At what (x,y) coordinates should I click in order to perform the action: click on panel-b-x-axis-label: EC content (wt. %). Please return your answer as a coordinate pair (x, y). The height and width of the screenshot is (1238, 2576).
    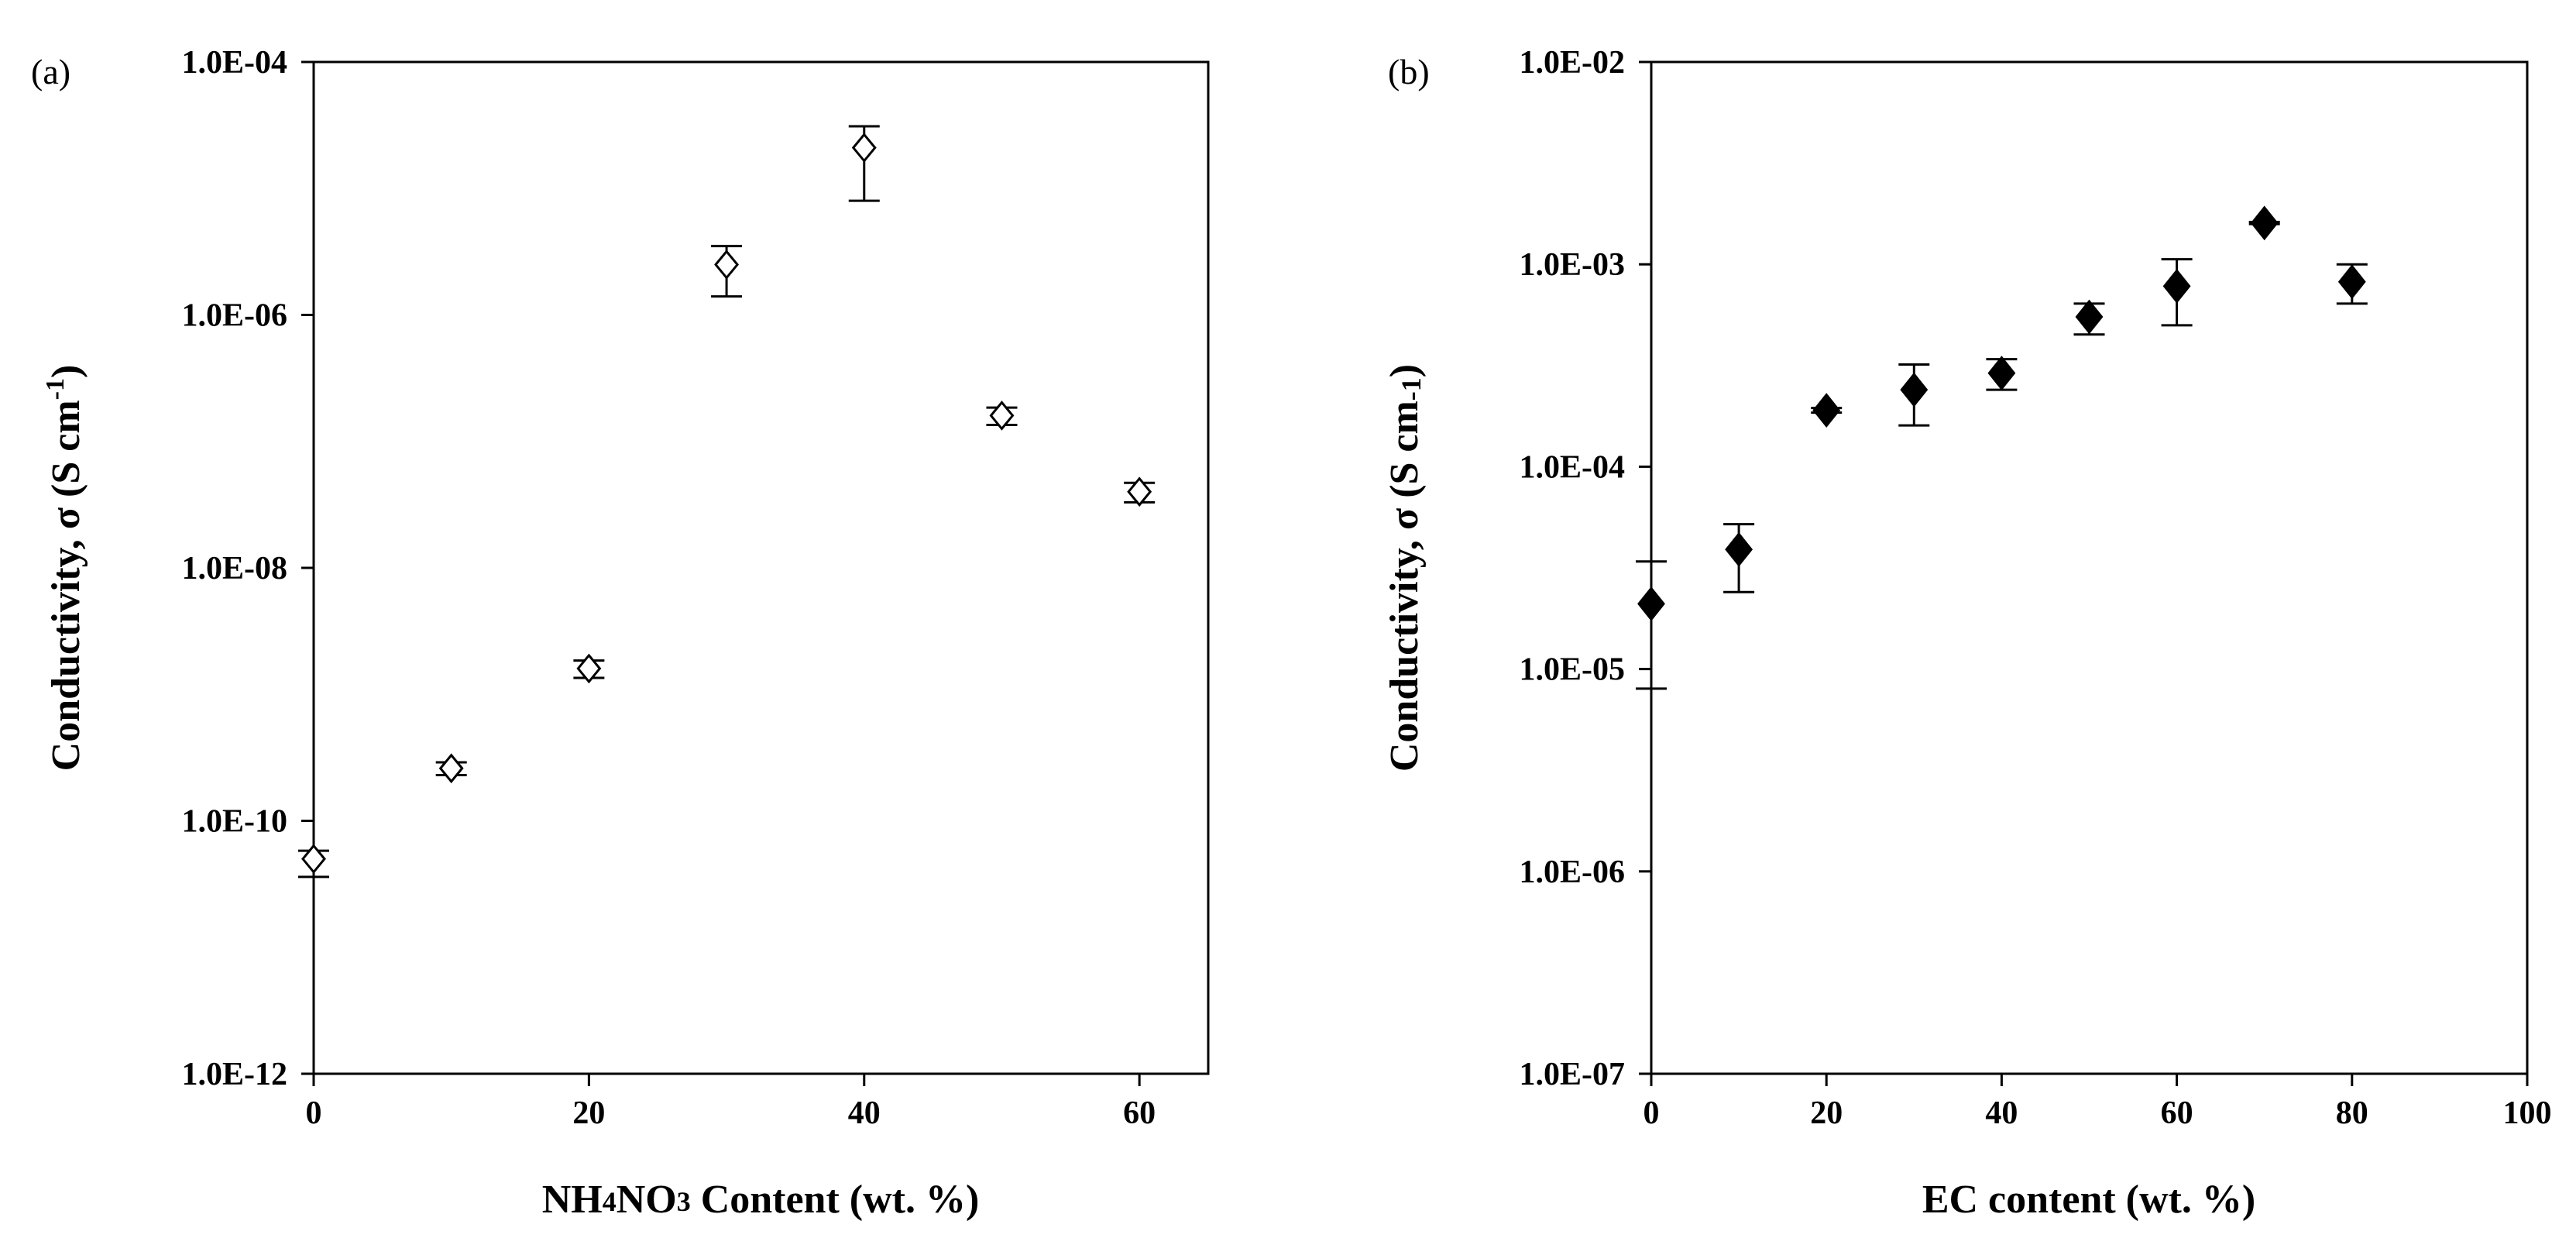
    Looking at the image, I should click on (2088, 1200).